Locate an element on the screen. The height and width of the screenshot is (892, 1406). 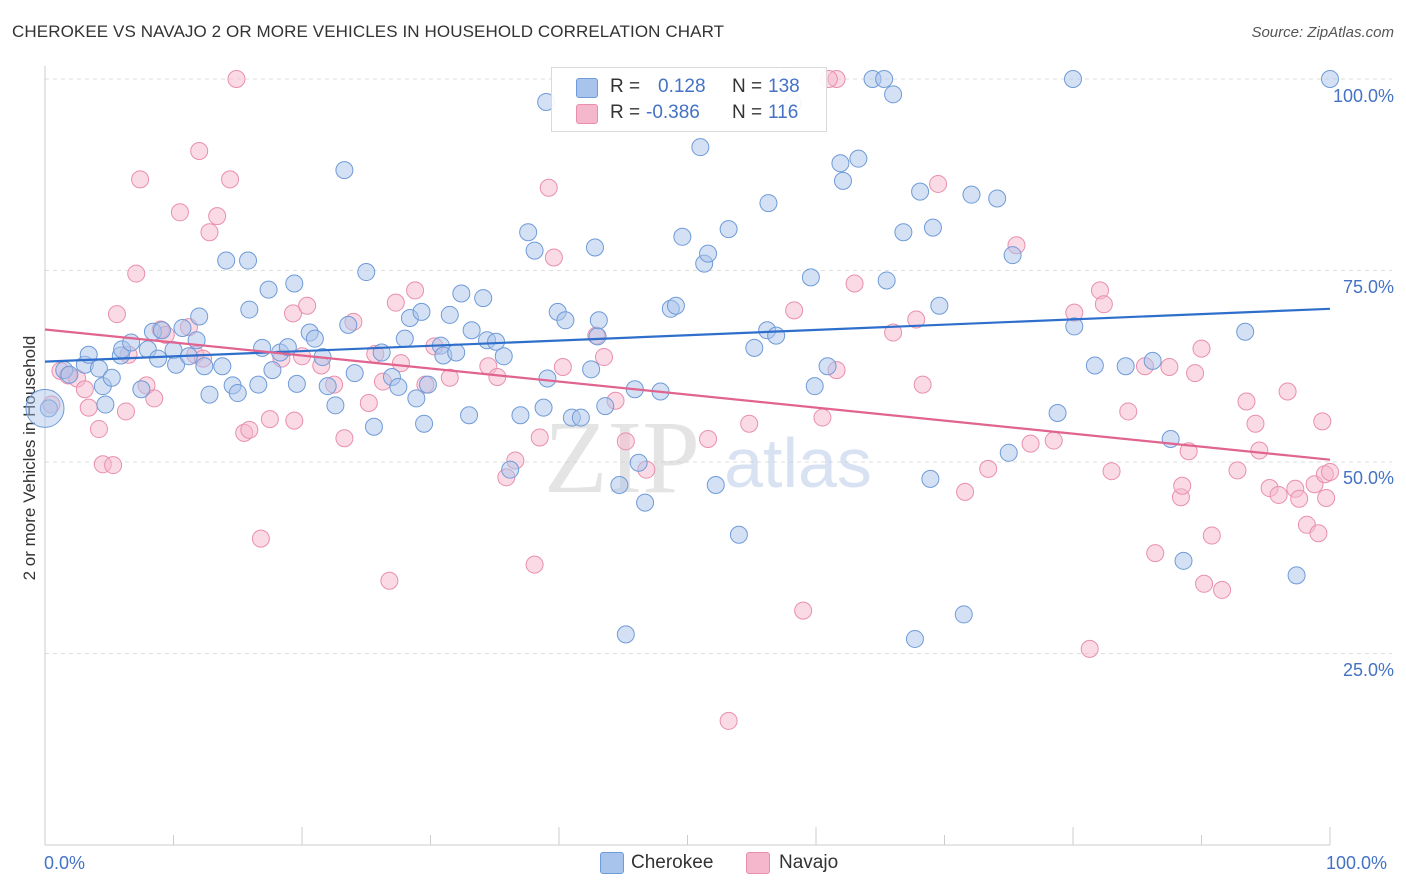
x-tick-0: 0.0% is located at coordinates (65, 863).